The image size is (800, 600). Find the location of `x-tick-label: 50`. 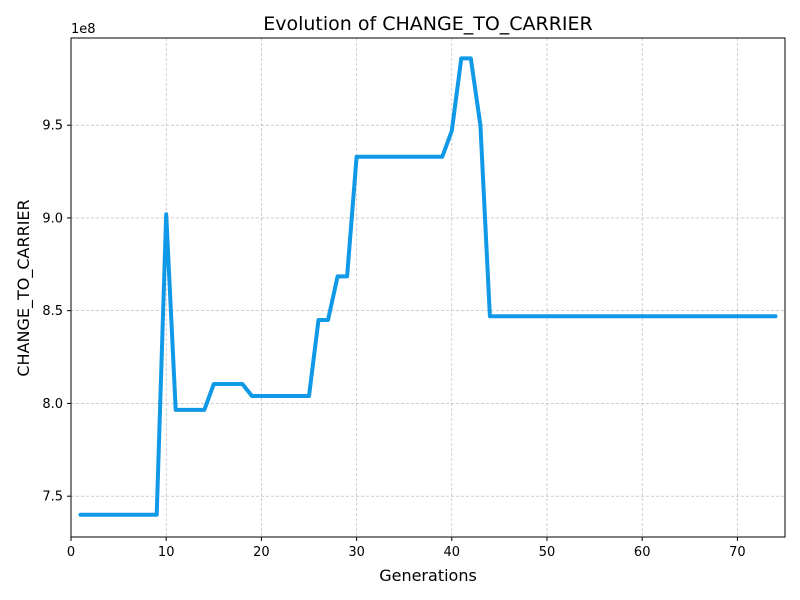

x-tick-label: 50 is located at coordinates (547, 552).